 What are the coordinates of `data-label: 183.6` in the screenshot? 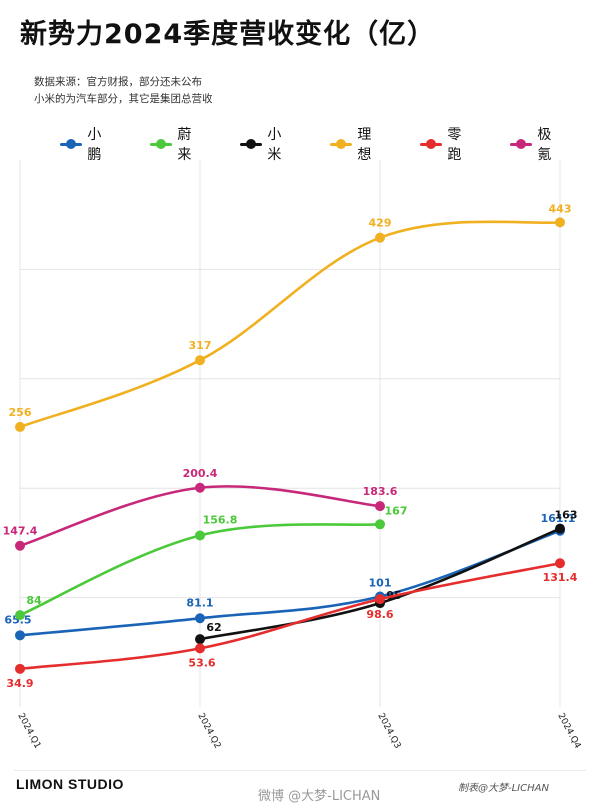 It's located at (380, 491).